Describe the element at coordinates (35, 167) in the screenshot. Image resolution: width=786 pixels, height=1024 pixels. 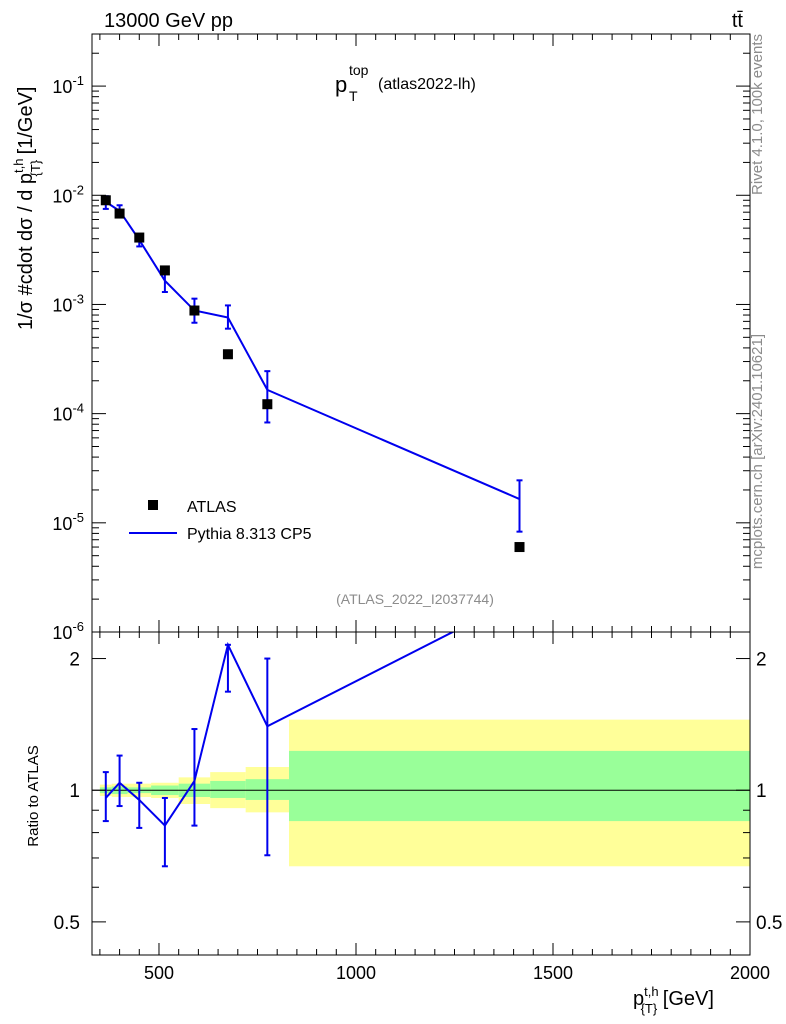
I see `main-ylabel-sub: {T}` at that location.